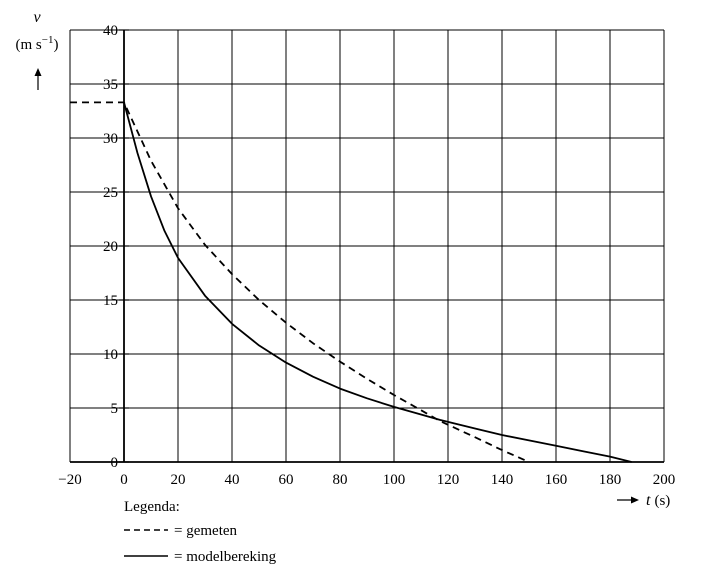  I want to click on y-tick-label: 25, so click(110, 193).